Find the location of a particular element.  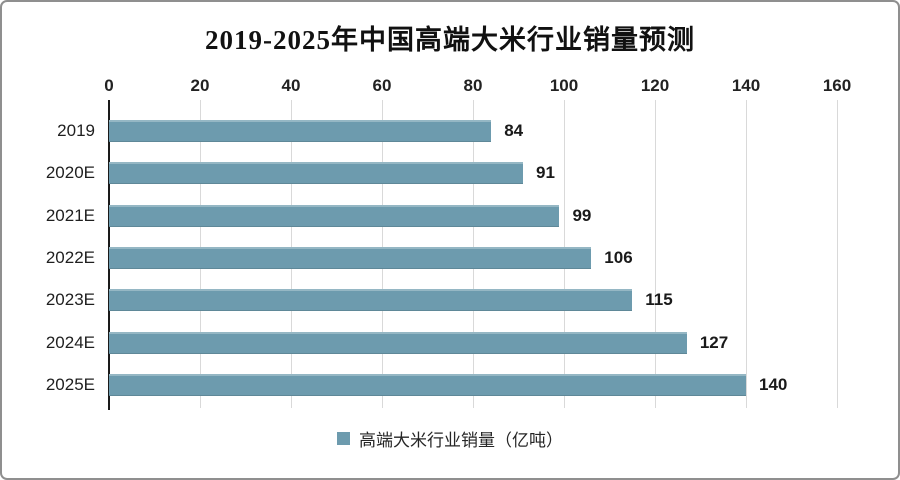

category-label: 2022E is located at coordinates (70, 257).